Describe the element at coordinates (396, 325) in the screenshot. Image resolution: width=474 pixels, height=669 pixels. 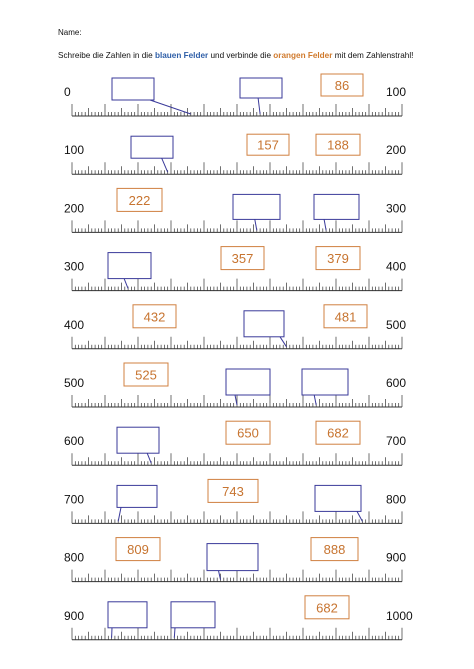
I see `line-end-number: 500` at that location.